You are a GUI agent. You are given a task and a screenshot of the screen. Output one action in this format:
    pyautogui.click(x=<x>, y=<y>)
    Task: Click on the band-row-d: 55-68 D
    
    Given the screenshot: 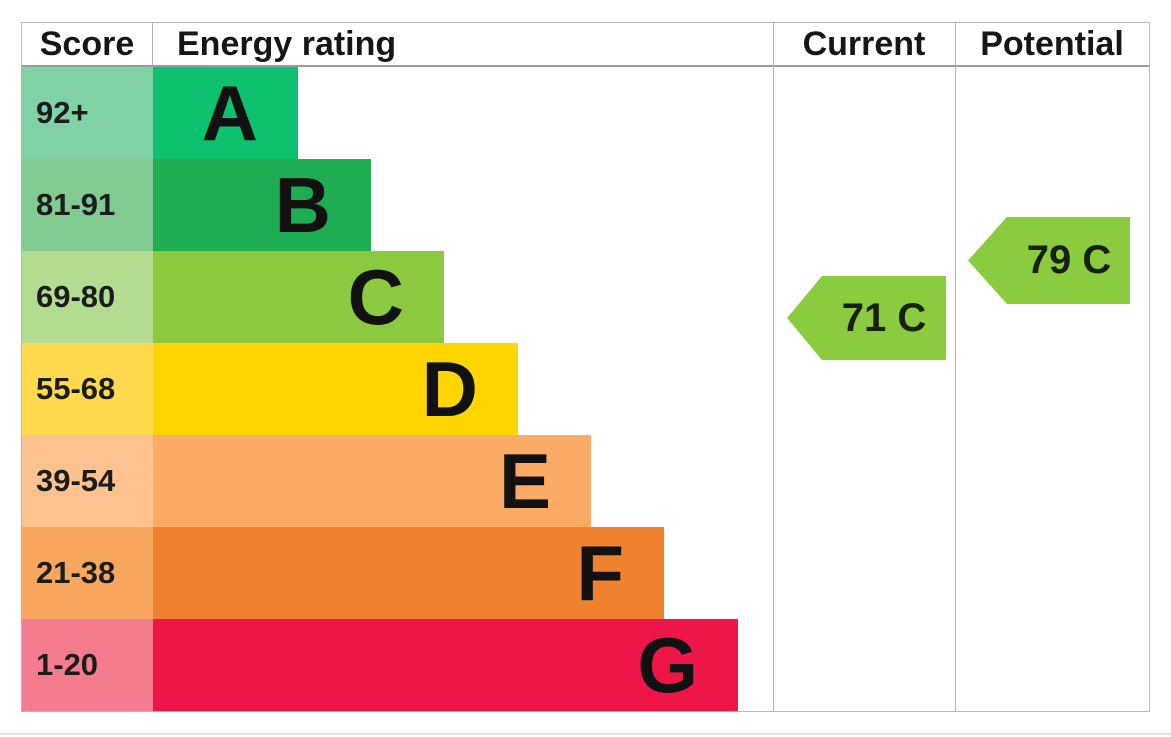 What is the action you would take?
    pyautogui.click(x=585, y=389)
    